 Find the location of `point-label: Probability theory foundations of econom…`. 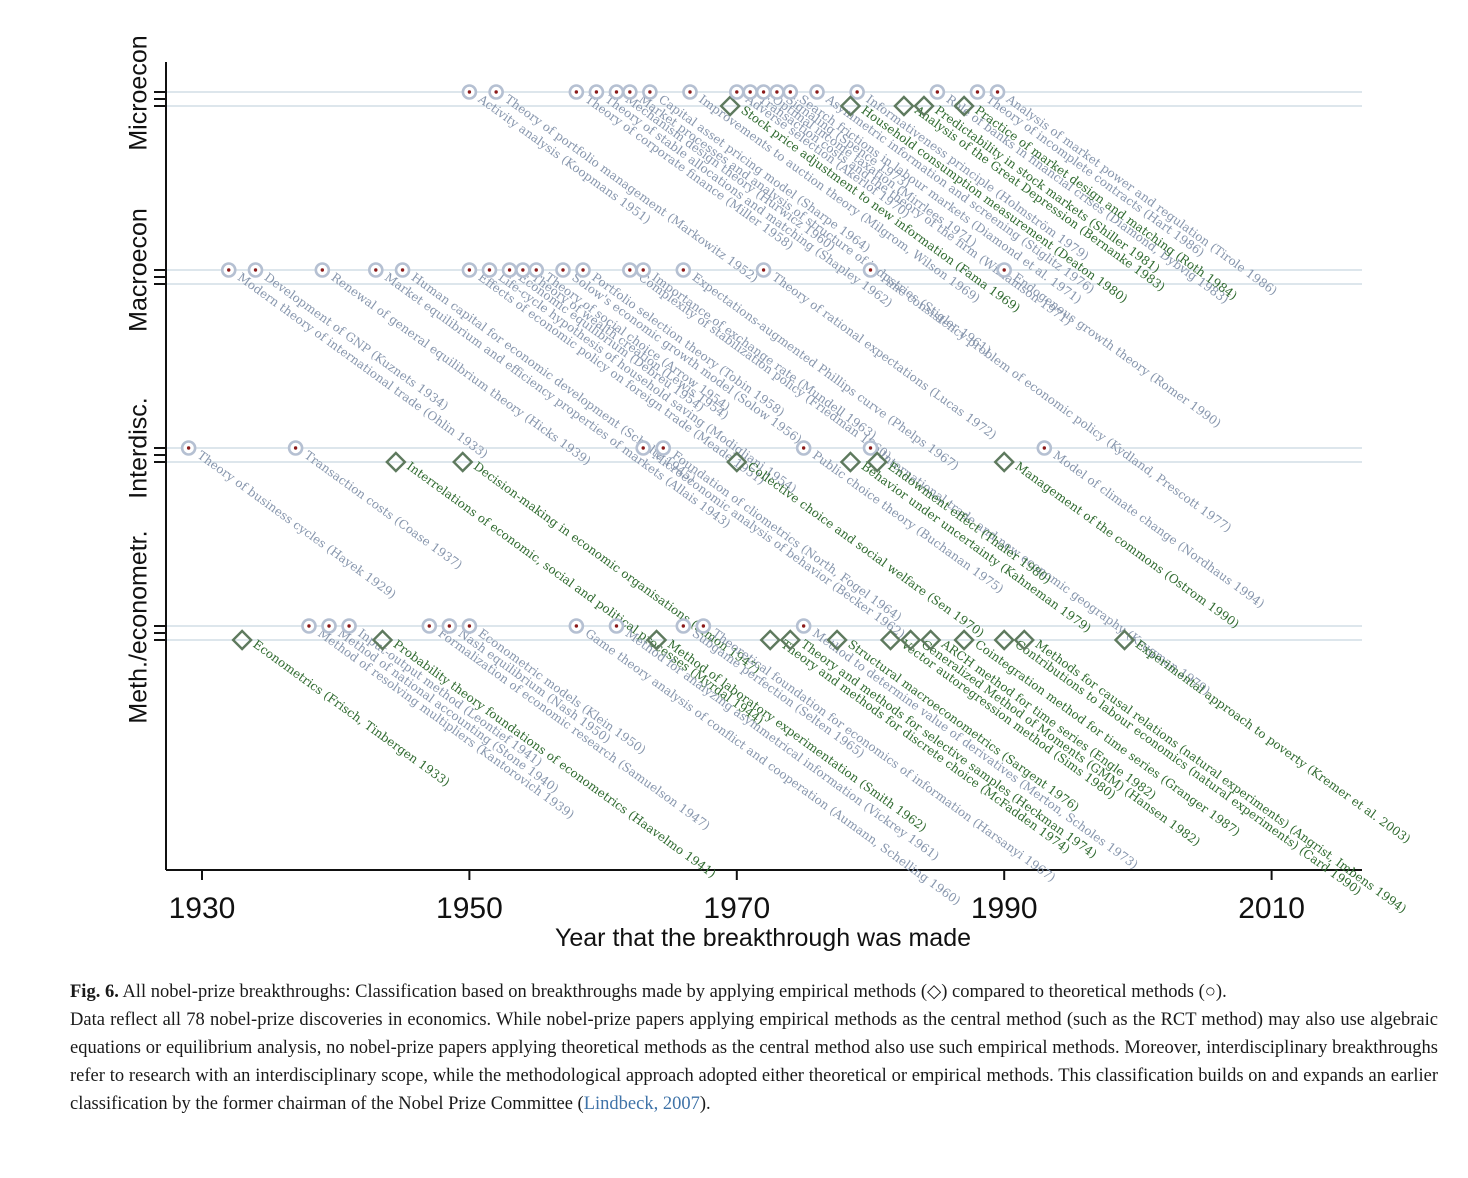

point-label: Probability theory foundations of econom… is located at coordinates (555, 759).